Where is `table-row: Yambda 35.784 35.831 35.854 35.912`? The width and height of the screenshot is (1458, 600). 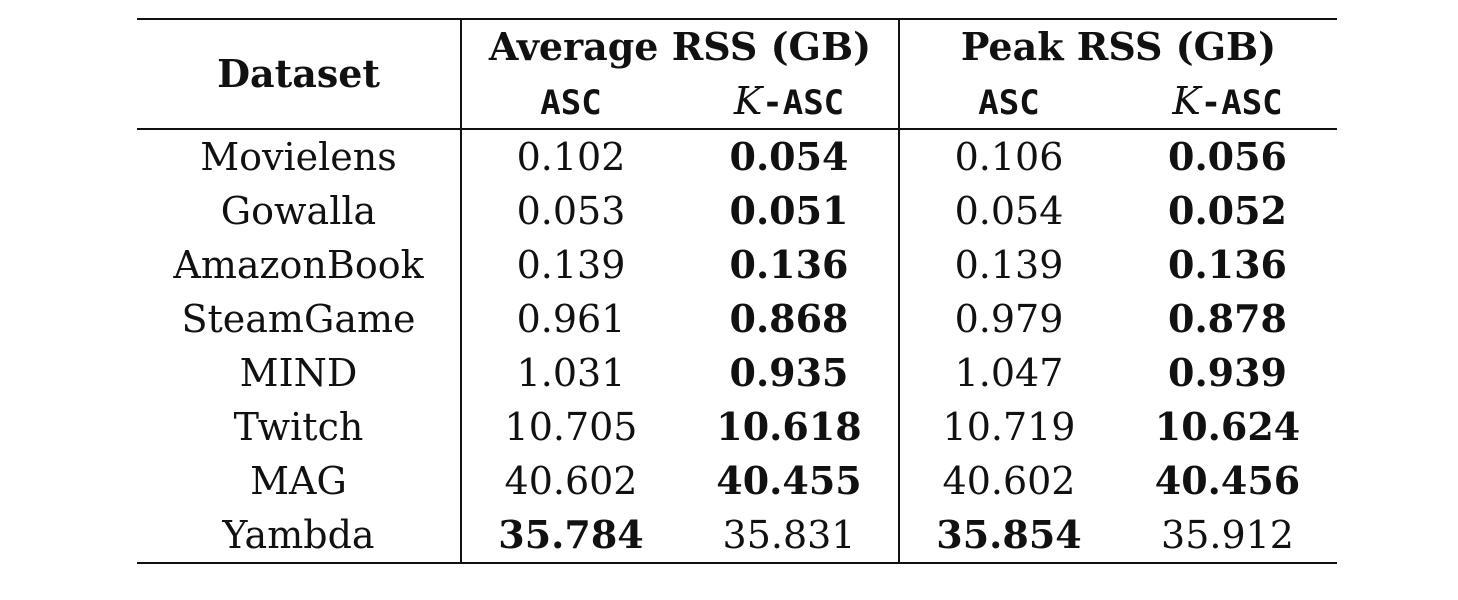 table-row: Yambda 35.784 35.831 35.854 35.912 is located at coordinates (737, 535).